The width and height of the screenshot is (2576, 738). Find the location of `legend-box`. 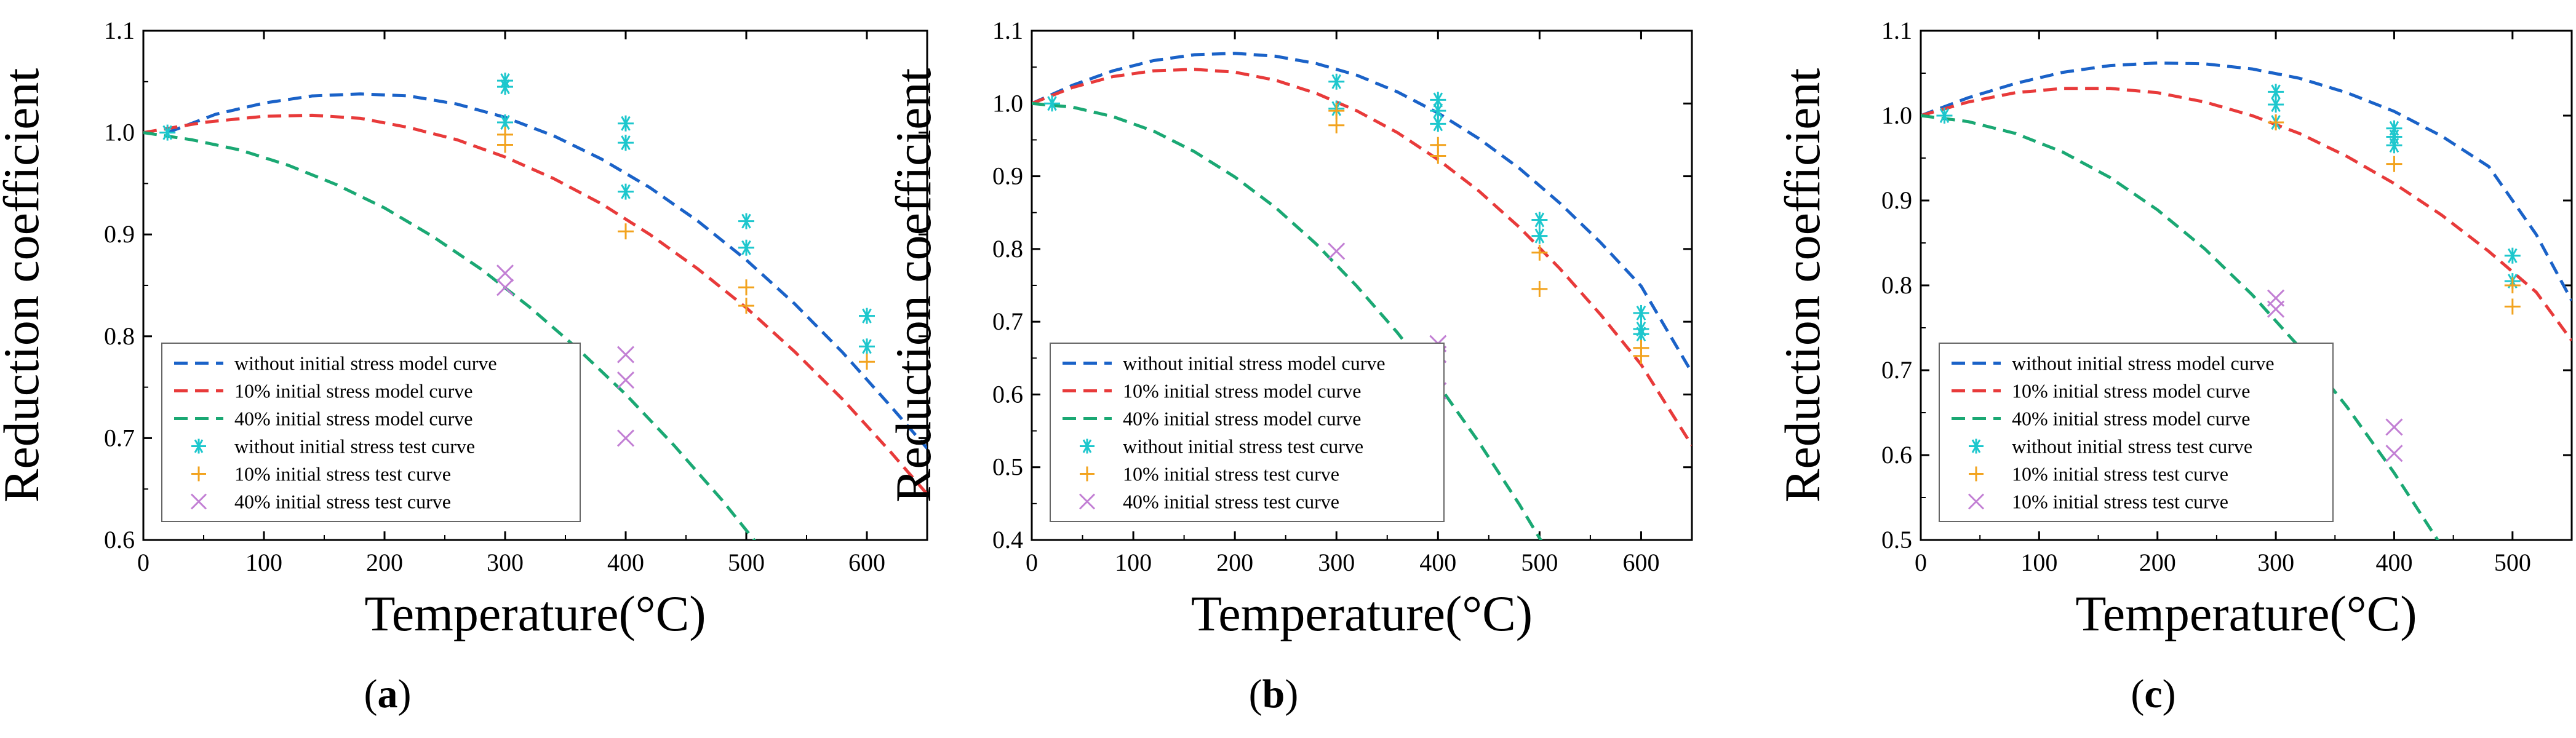

legend-box is located at coordinates (1248, 432).